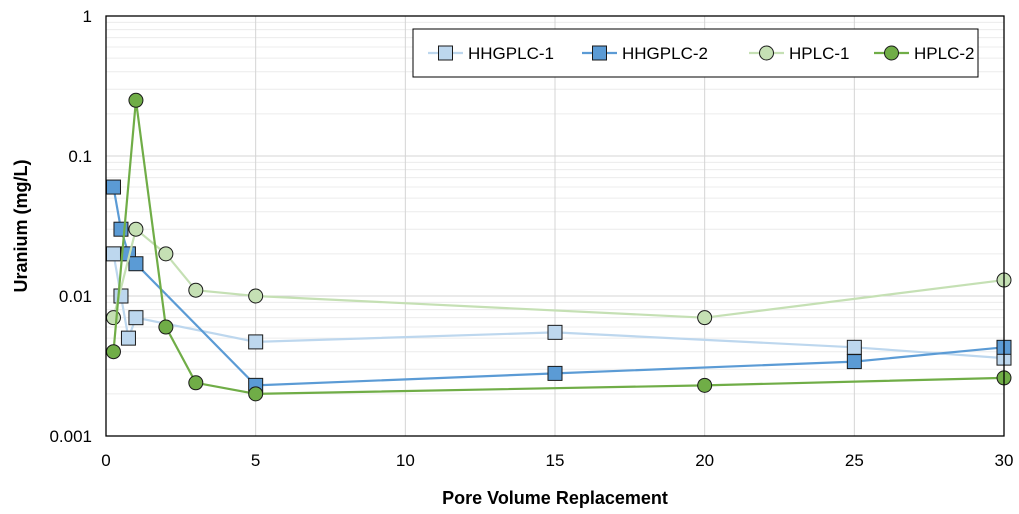 Image resolution: width=1019 pixels, height=514 pixels. What do you see at coordinates (255, 460) in the screenshot?
I see `x-tick-label: 5` at bounding box center [255, 460].